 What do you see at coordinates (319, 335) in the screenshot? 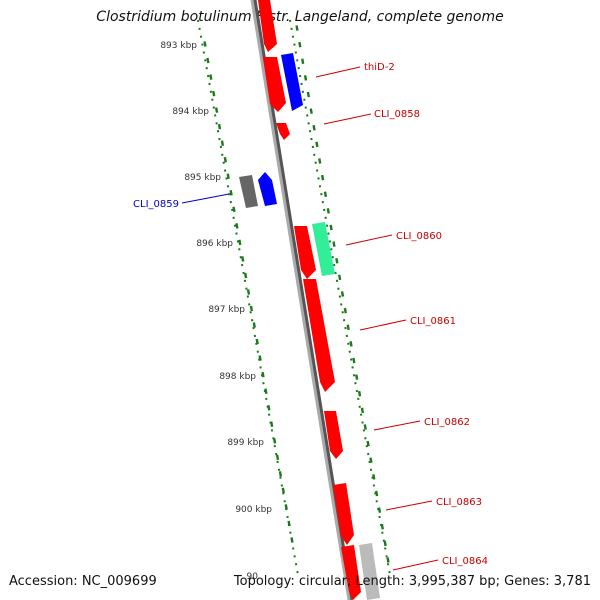
I see `gene-arrow-cli0861` at bounding box center [319, 335].